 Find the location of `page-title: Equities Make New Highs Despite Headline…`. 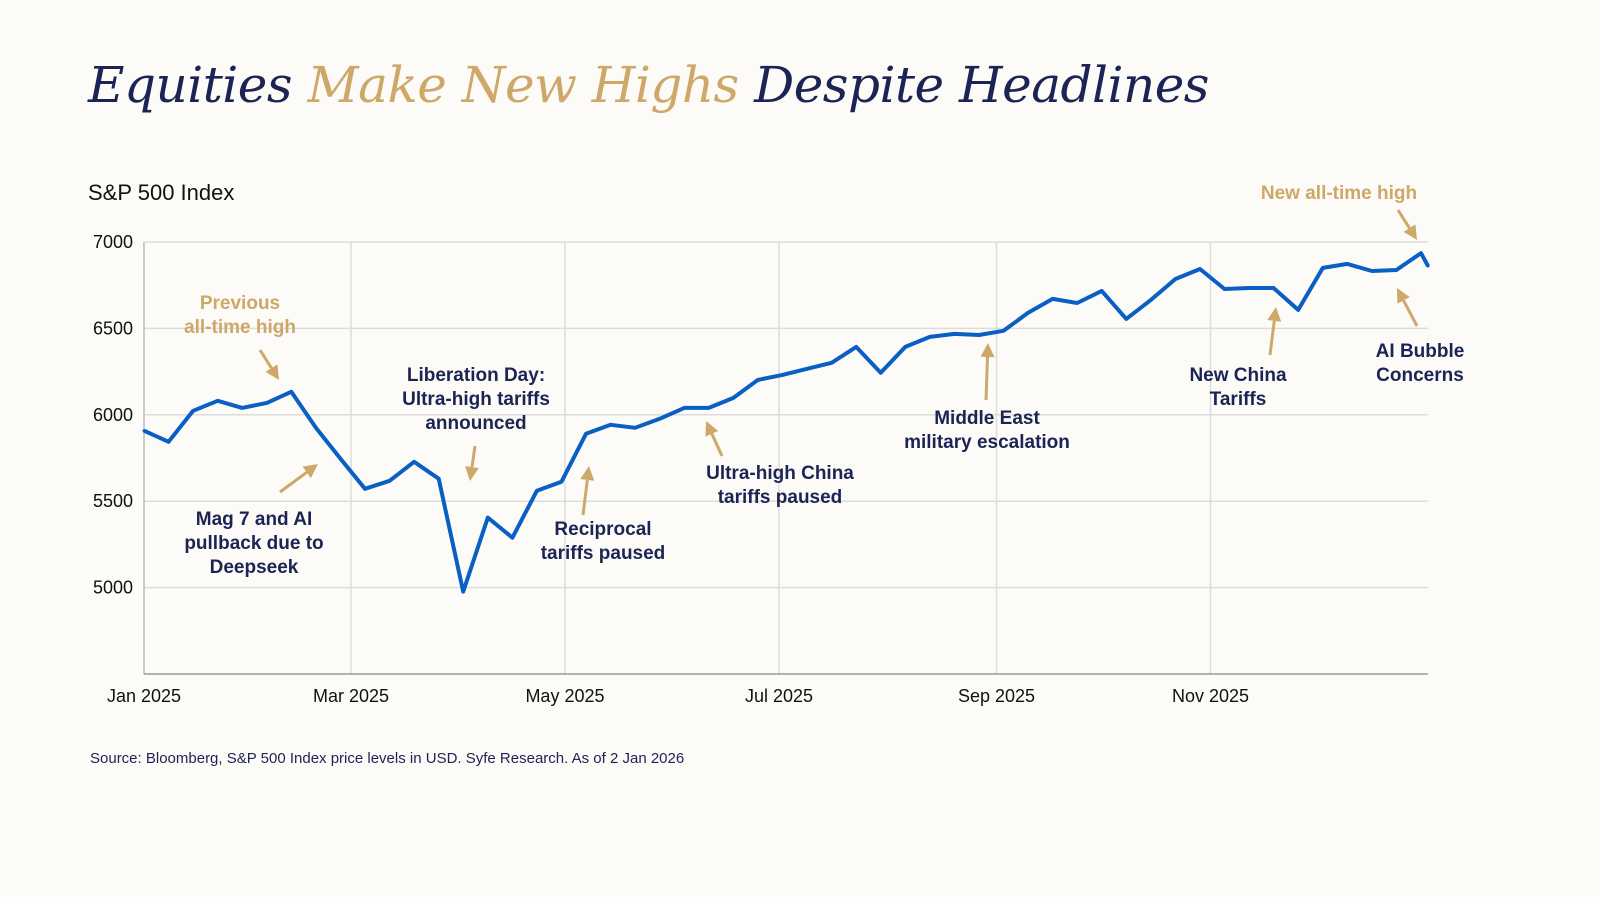

page-title: Equities Make New Highs Despite Headline… is located at coordinates (648, 85).